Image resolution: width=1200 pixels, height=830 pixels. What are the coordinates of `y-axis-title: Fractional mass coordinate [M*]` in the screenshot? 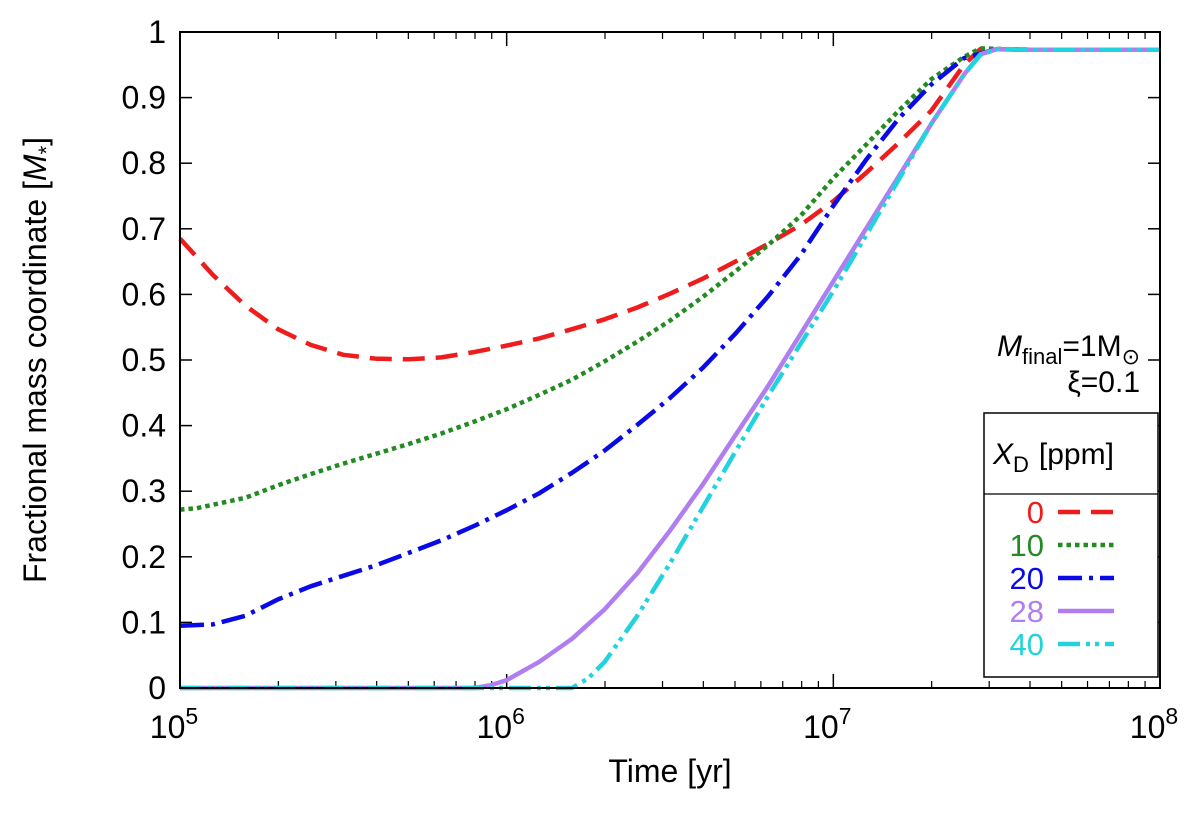 It's located at (38, 360).